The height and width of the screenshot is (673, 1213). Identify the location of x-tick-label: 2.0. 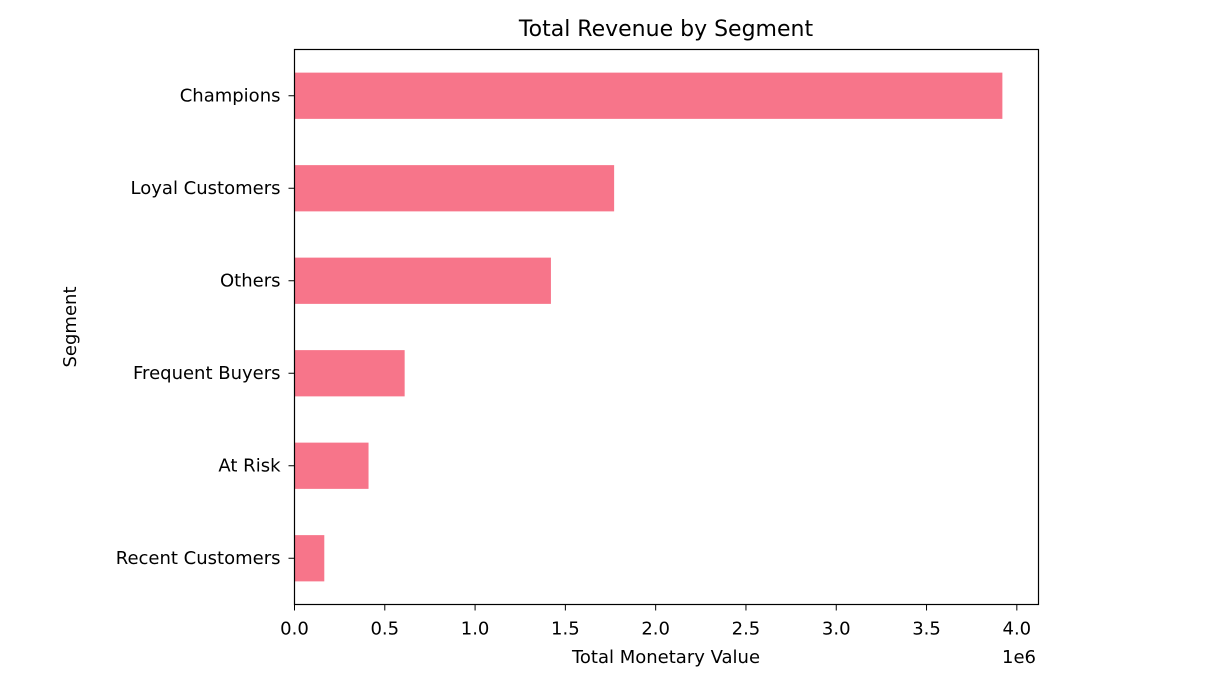
(655, 629).